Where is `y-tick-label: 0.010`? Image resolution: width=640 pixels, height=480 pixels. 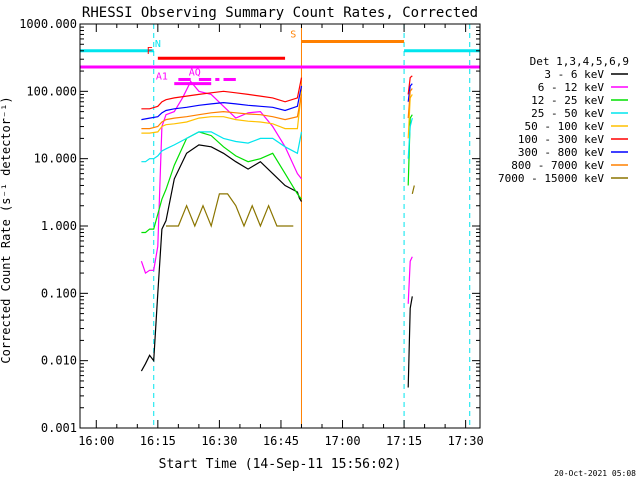 y-tick-label: 0.010 is located at coordinates (59, 361).